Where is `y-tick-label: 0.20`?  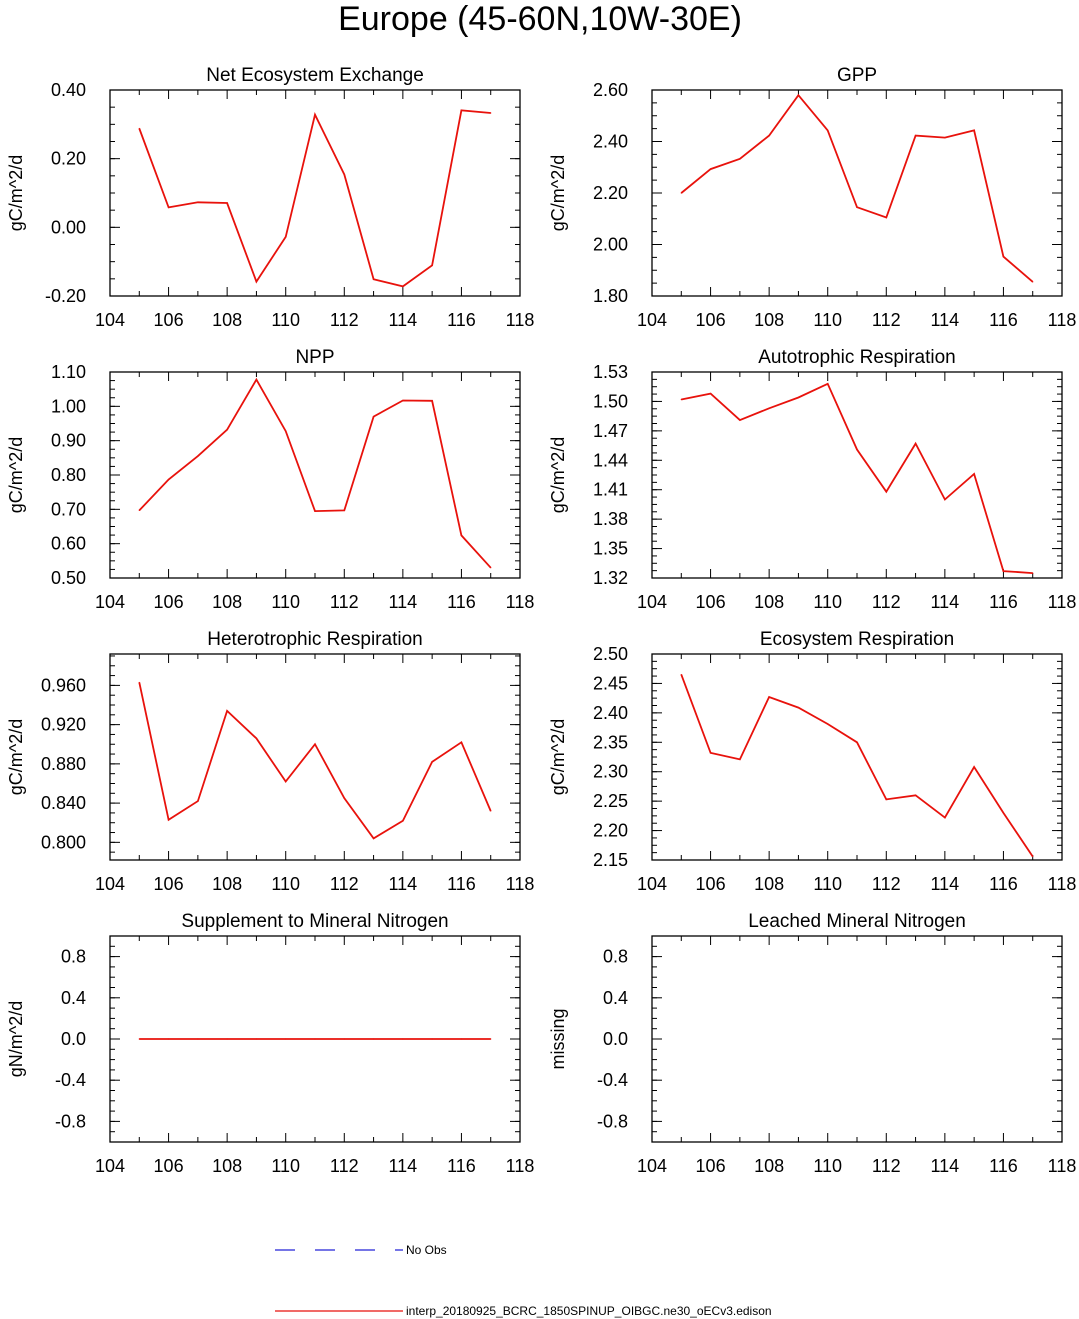
y-tick-label: 0.20 is located at coordinates (68, 159).